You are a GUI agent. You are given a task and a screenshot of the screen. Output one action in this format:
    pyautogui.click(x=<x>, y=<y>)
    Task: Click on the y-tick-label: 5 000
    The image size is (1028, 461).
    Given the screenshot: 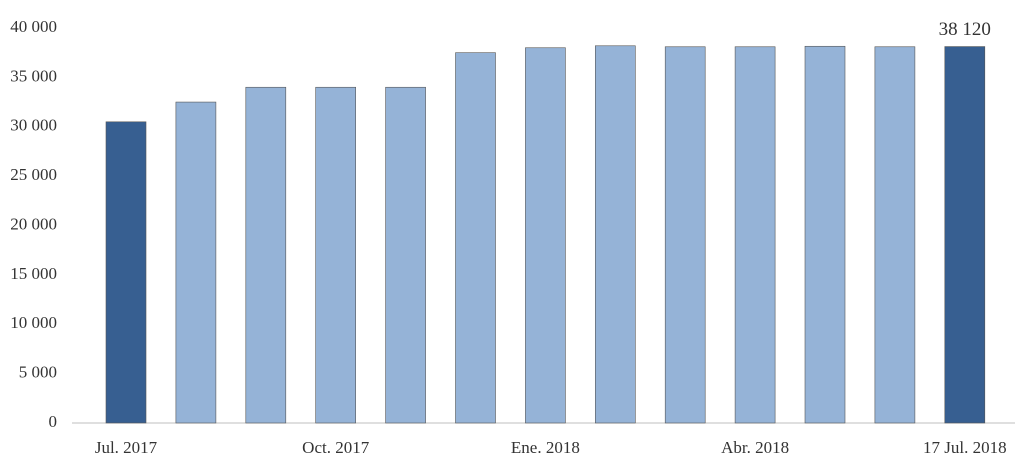 What is the action you would take?
    pyautogui.click(x=38, y=372)
    